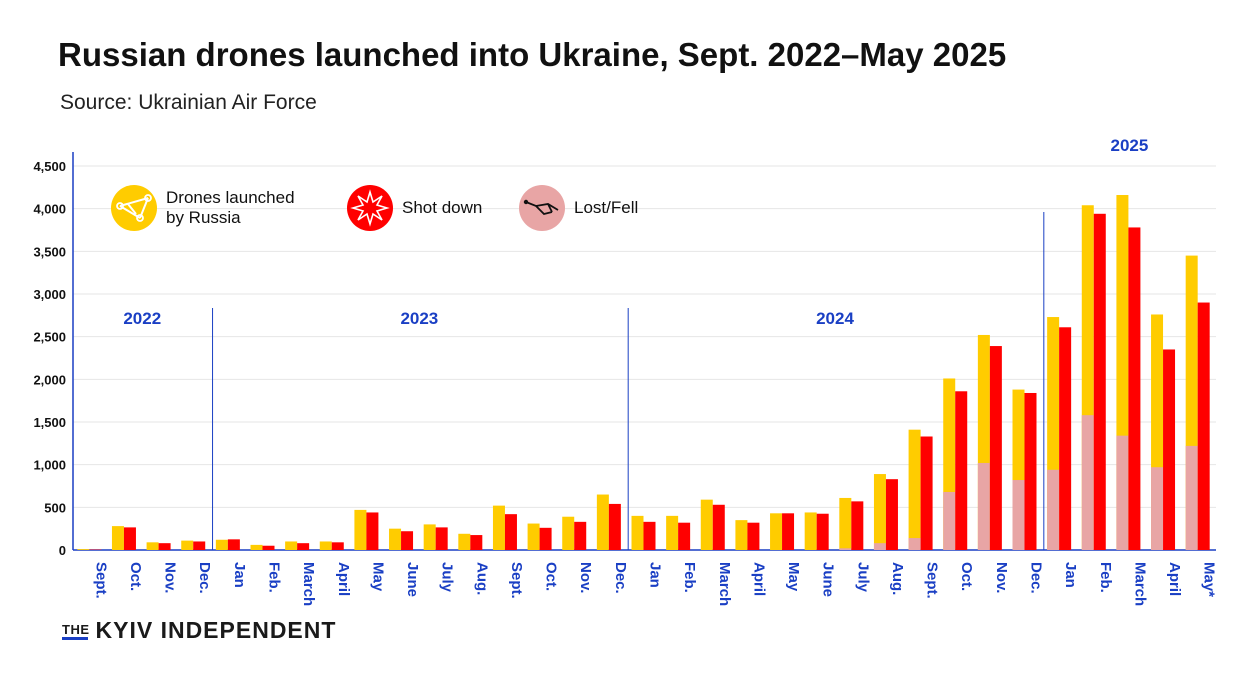 This screenshot has width=1240, height=698. What do you see at coordinates (419, 318) in the screenshot?
I see `year-label: 2023` at bounding box center [419, 318].